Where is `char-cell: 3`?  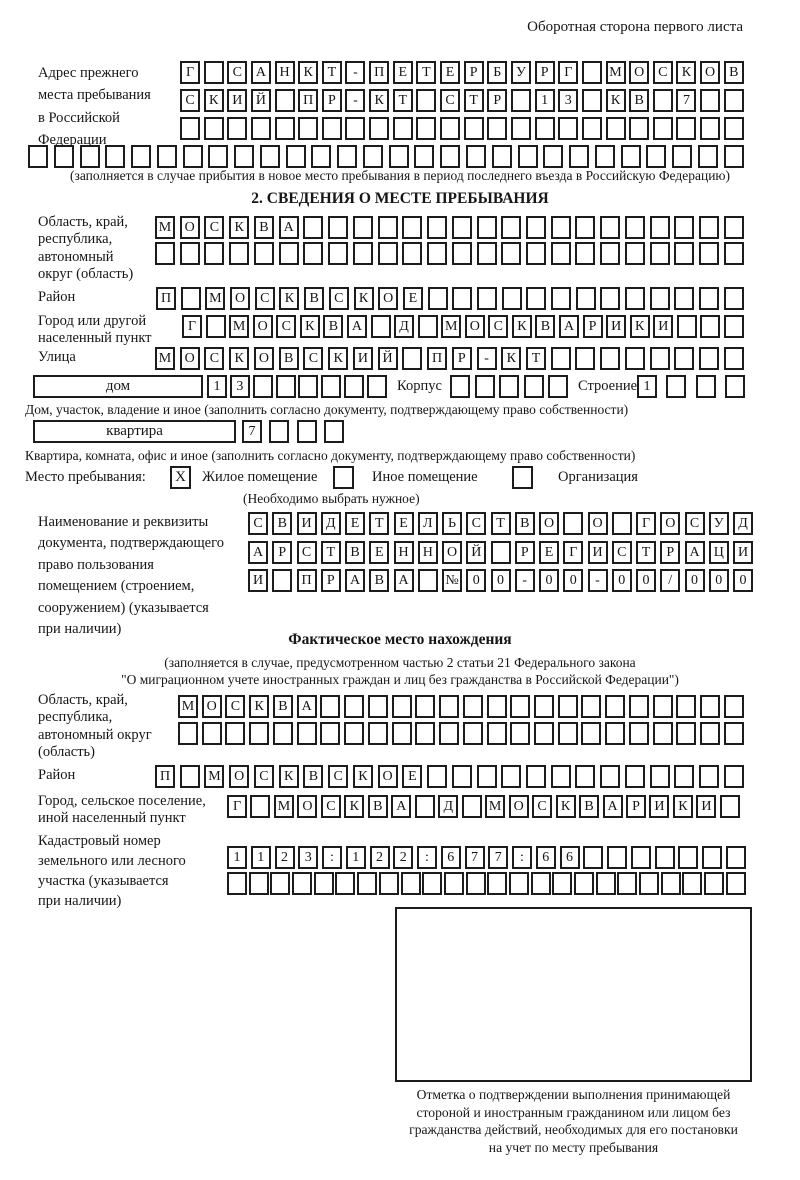 char-cell: 3 is located at coordinates (239, 386).